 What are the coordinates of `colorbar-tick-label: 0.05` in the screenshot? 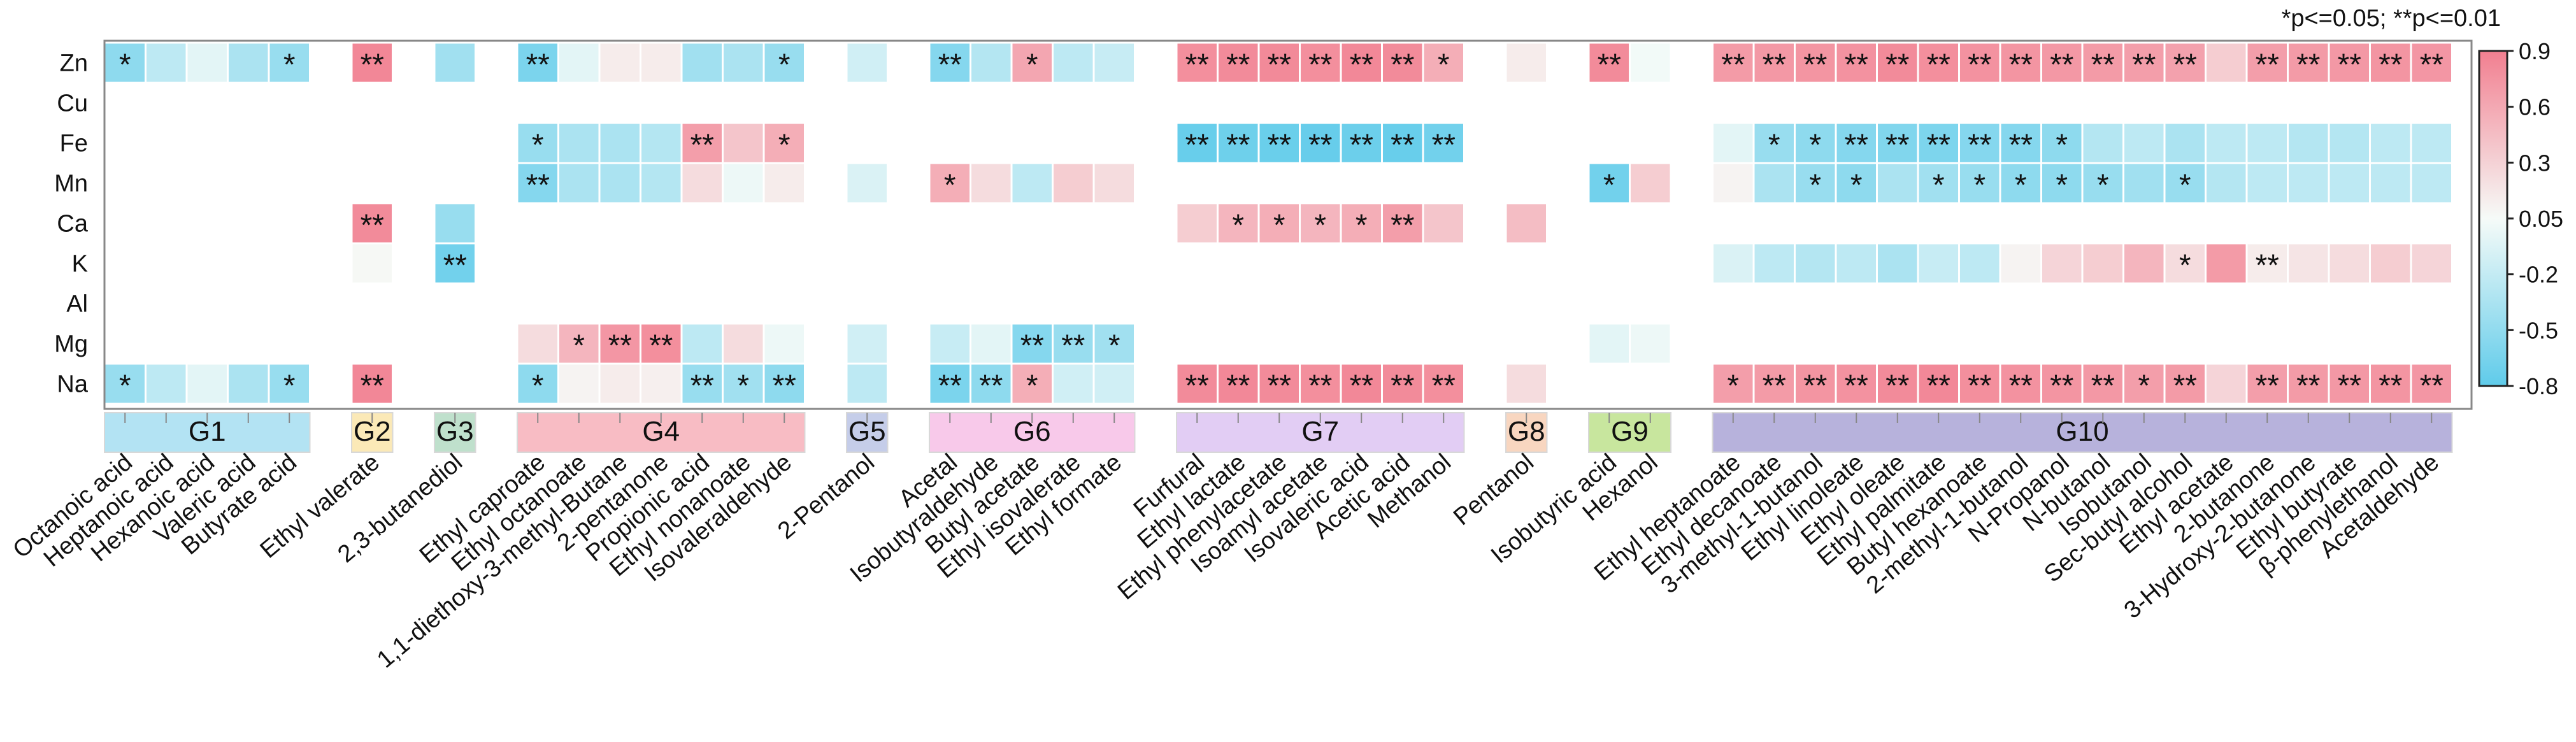 It's located at (2541, 219).